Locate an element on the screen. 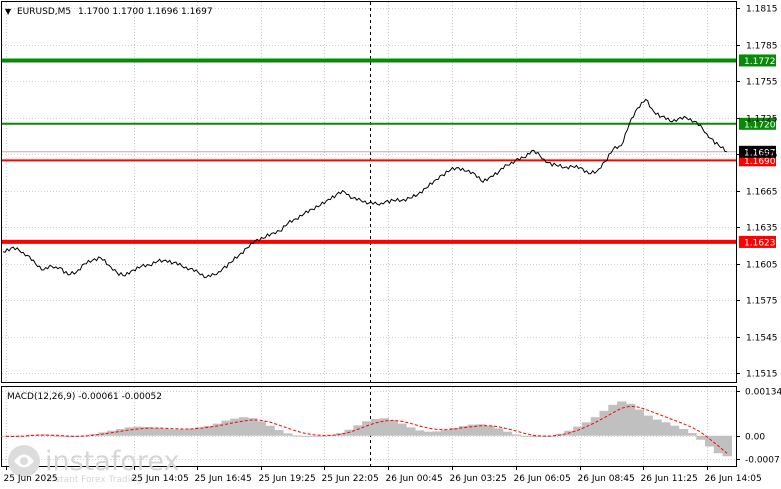 The width and height of the screenshot is (781, 489). x-tick-label: 25 Jun 16:45 is located at coordinates (223, 479).